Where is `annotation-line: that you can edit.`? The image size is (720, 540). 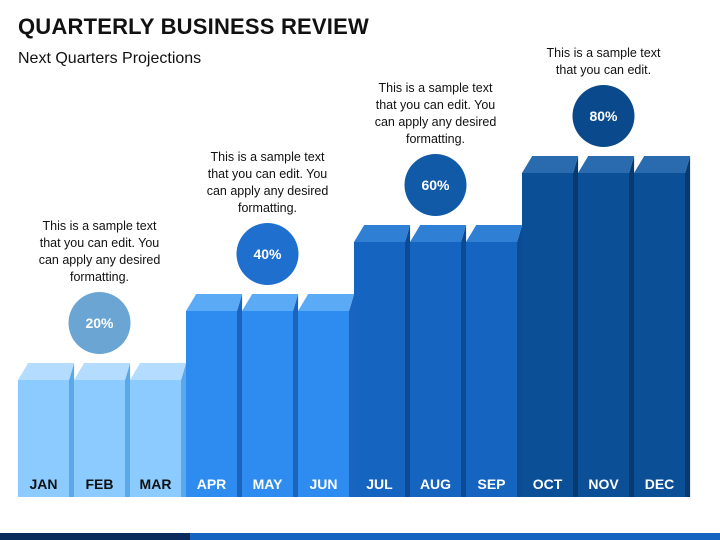 annotation-line: that you can edit. is located at coordinates (603, 70).